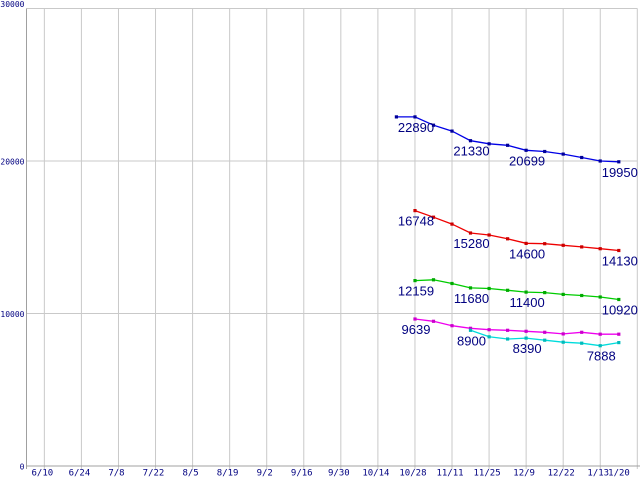 This screenshot has height=480, width=640. Describe the element at coordinates (375, 474) in the screenshot. I see `x-tick-label: 10/14` at that location.